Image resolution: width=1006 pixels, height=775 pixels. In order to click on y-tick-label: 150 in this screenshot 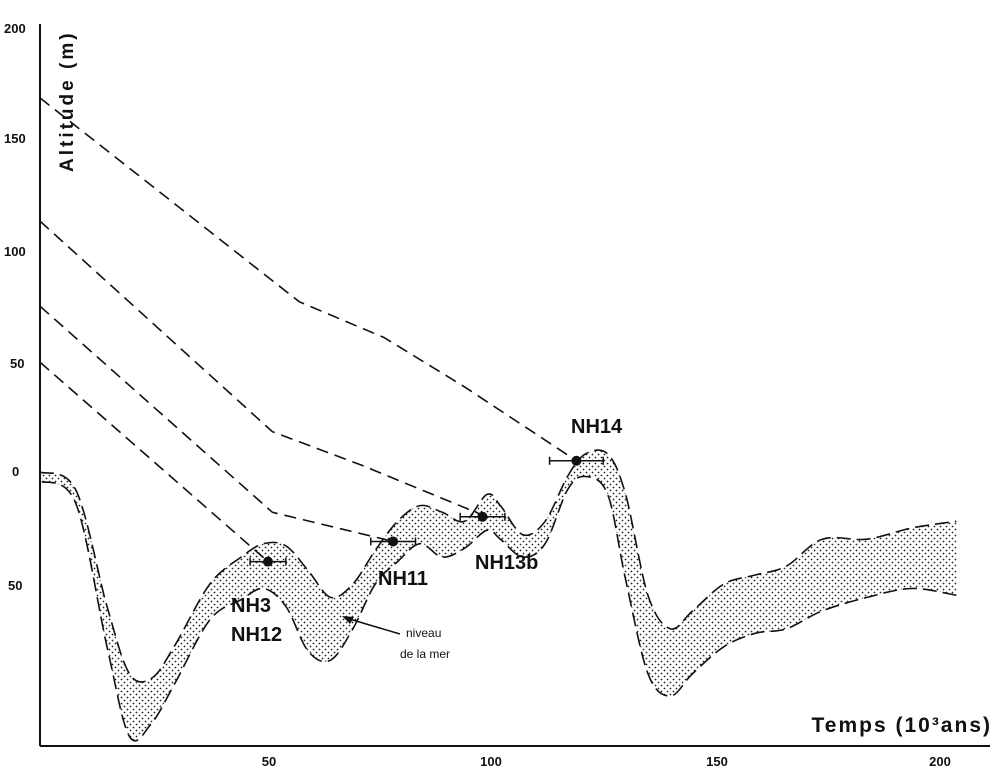, I will do `click(15, 138)`.